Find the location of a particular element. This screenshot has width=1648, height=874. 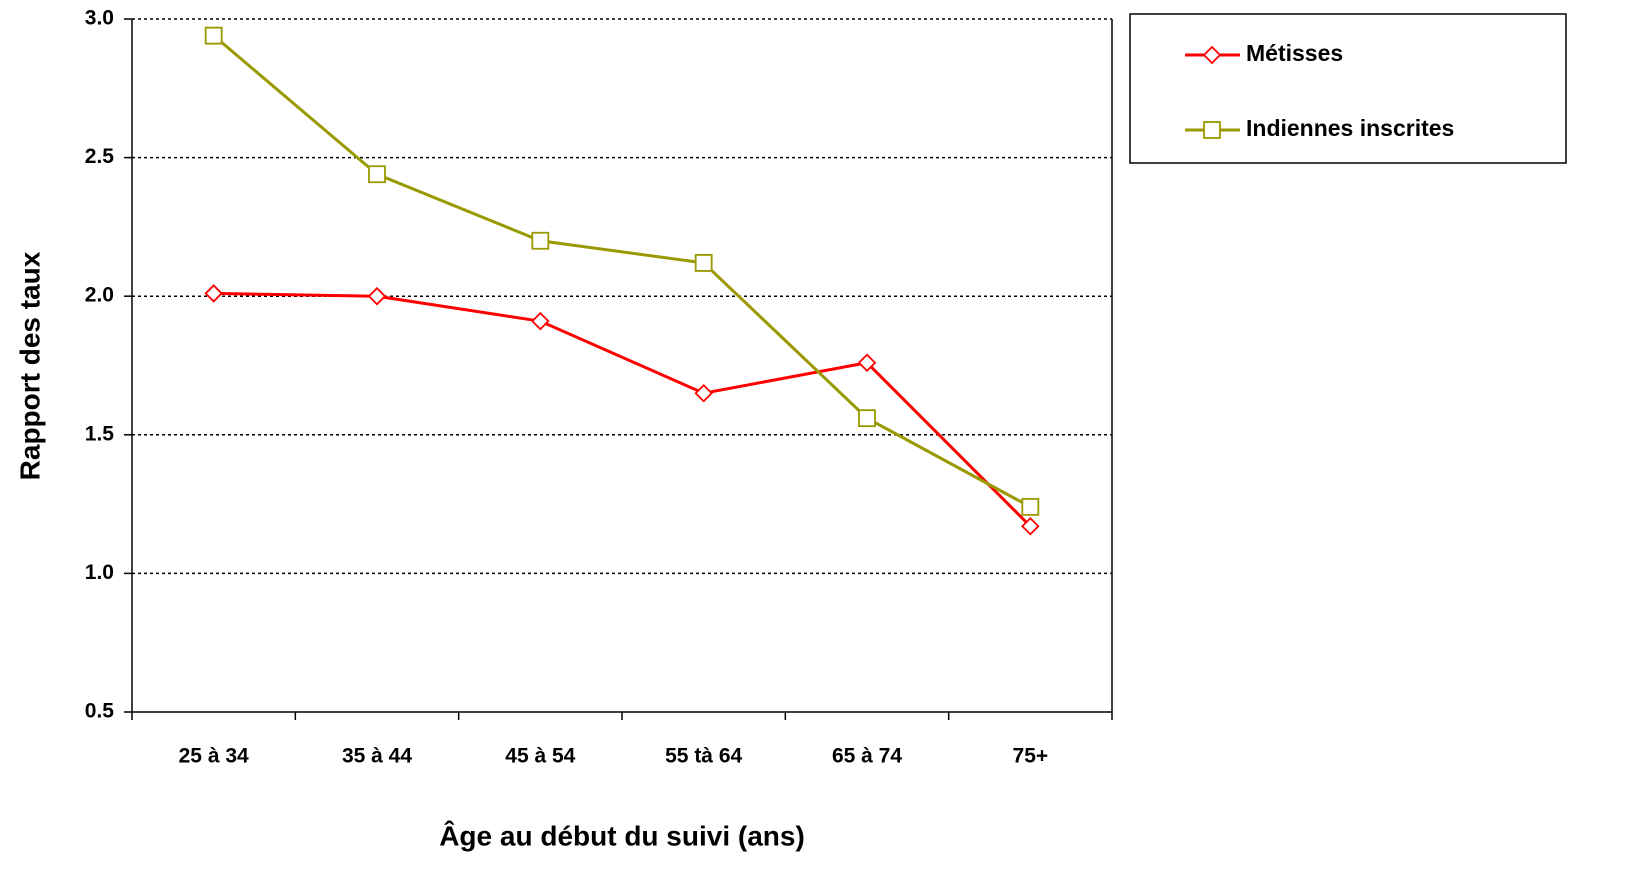

x-tick-label: 25 à 34 is located at coordinates (214, 756).